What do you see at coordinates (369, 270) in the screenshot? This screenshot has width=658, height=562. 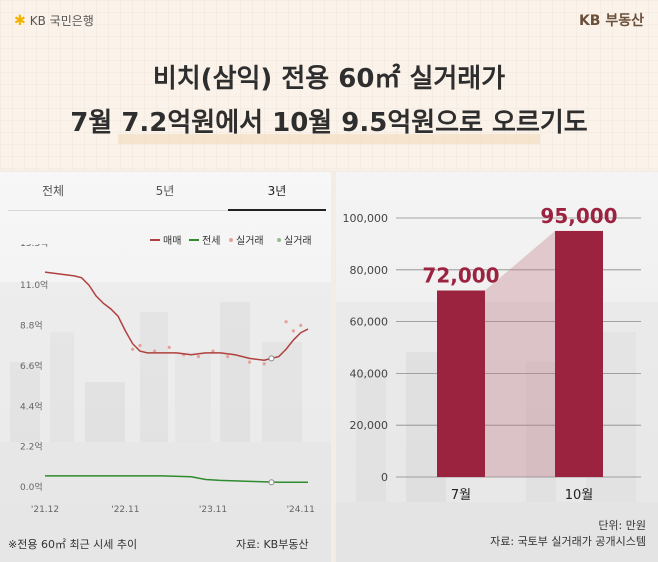 I see `y-tick-label: 80,000` at bounding box center [369, 270].